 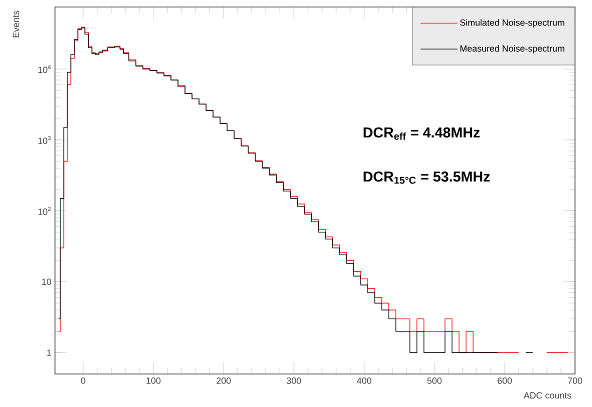 I want to click on x-axis-title: ADC counts, so click(x=548, y=395).